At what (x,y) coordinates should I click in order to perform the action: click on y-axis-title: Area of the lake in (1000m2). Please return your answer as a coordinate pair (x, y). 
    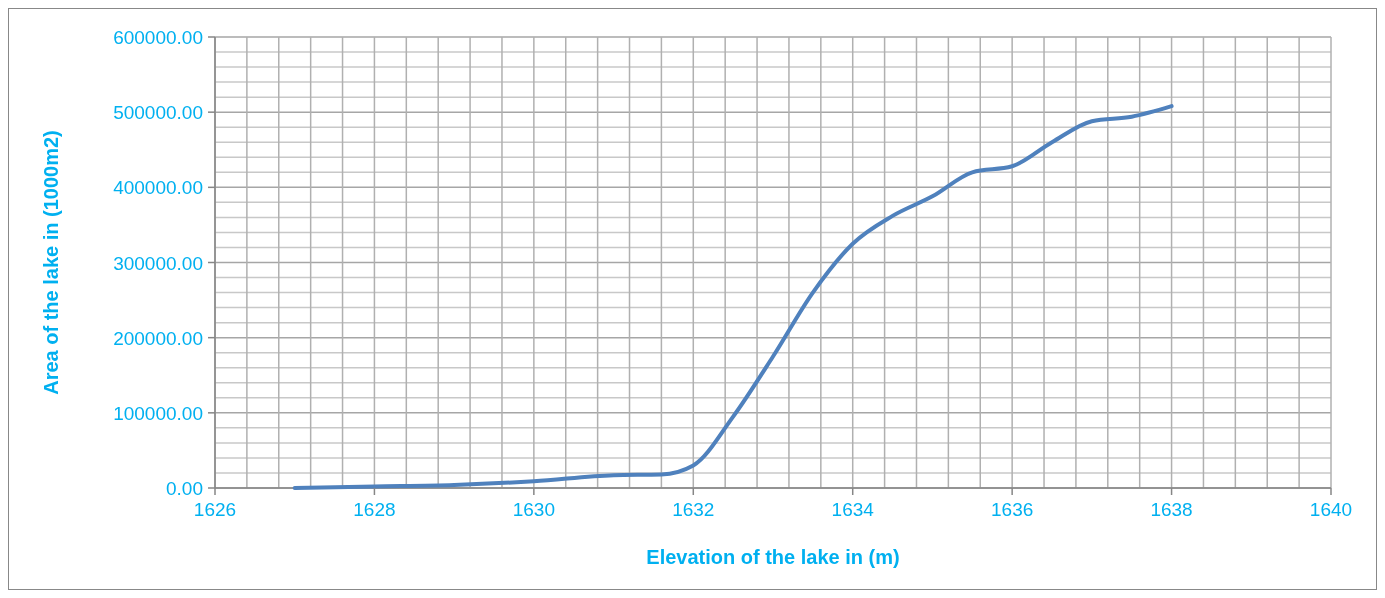
    Looking at the image, I should click on (51, 262).